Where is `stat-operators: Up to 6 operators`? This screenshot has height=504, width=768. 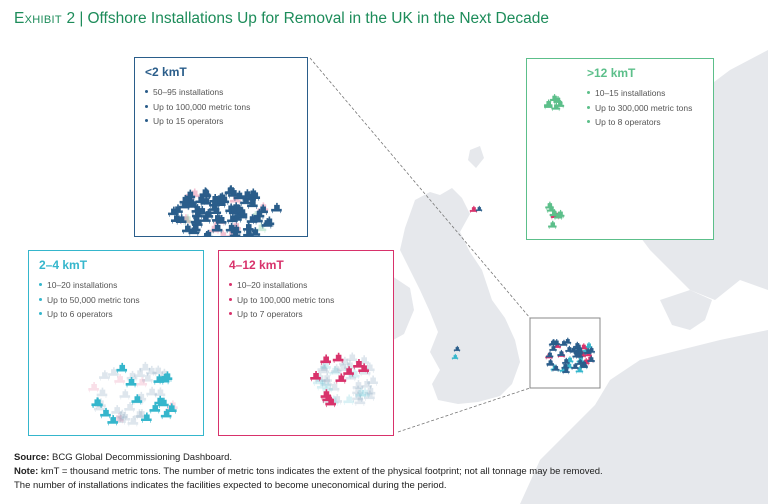
stat-operators: Up to 6 operators is located at coordinates (89, 314).